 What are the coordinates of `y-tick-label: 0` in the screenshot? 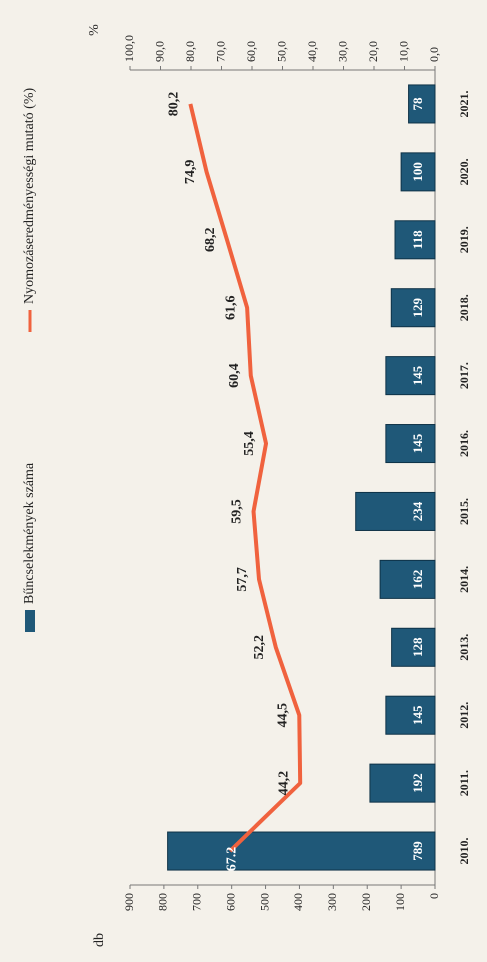 It's located at (434, 896).